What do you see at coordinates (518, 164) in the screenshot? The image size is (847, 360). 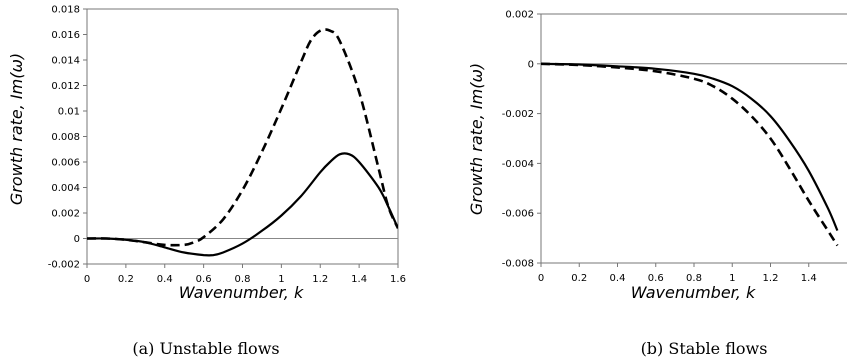 I see `y-tick-label: -0.004` at bounding box center [518, 164].